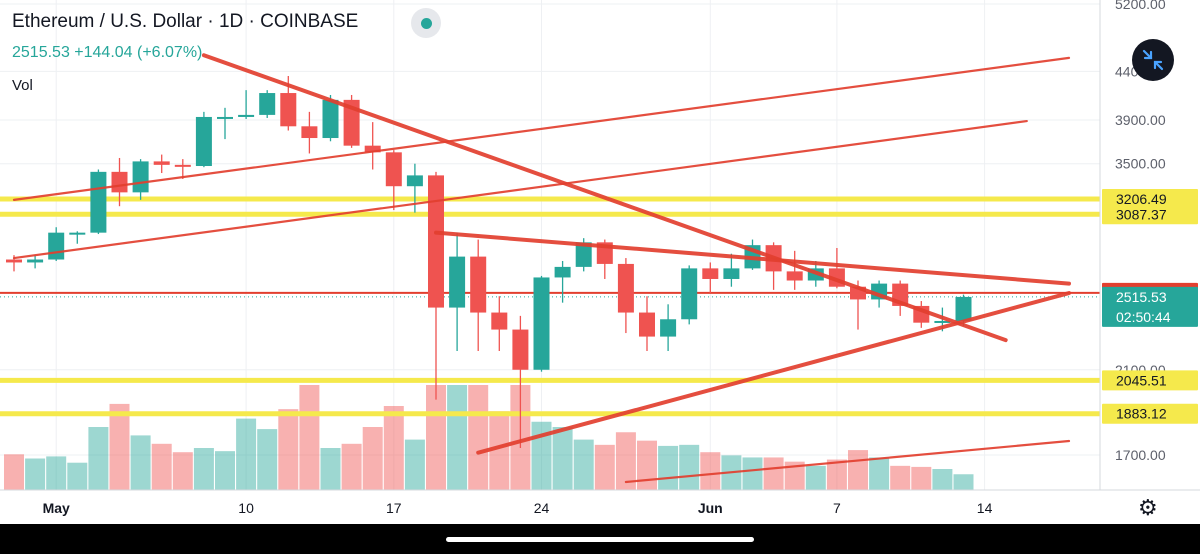 This screenshot has height=554, width=1200. I want to click on price-axis-bg, so click(1150, 262).